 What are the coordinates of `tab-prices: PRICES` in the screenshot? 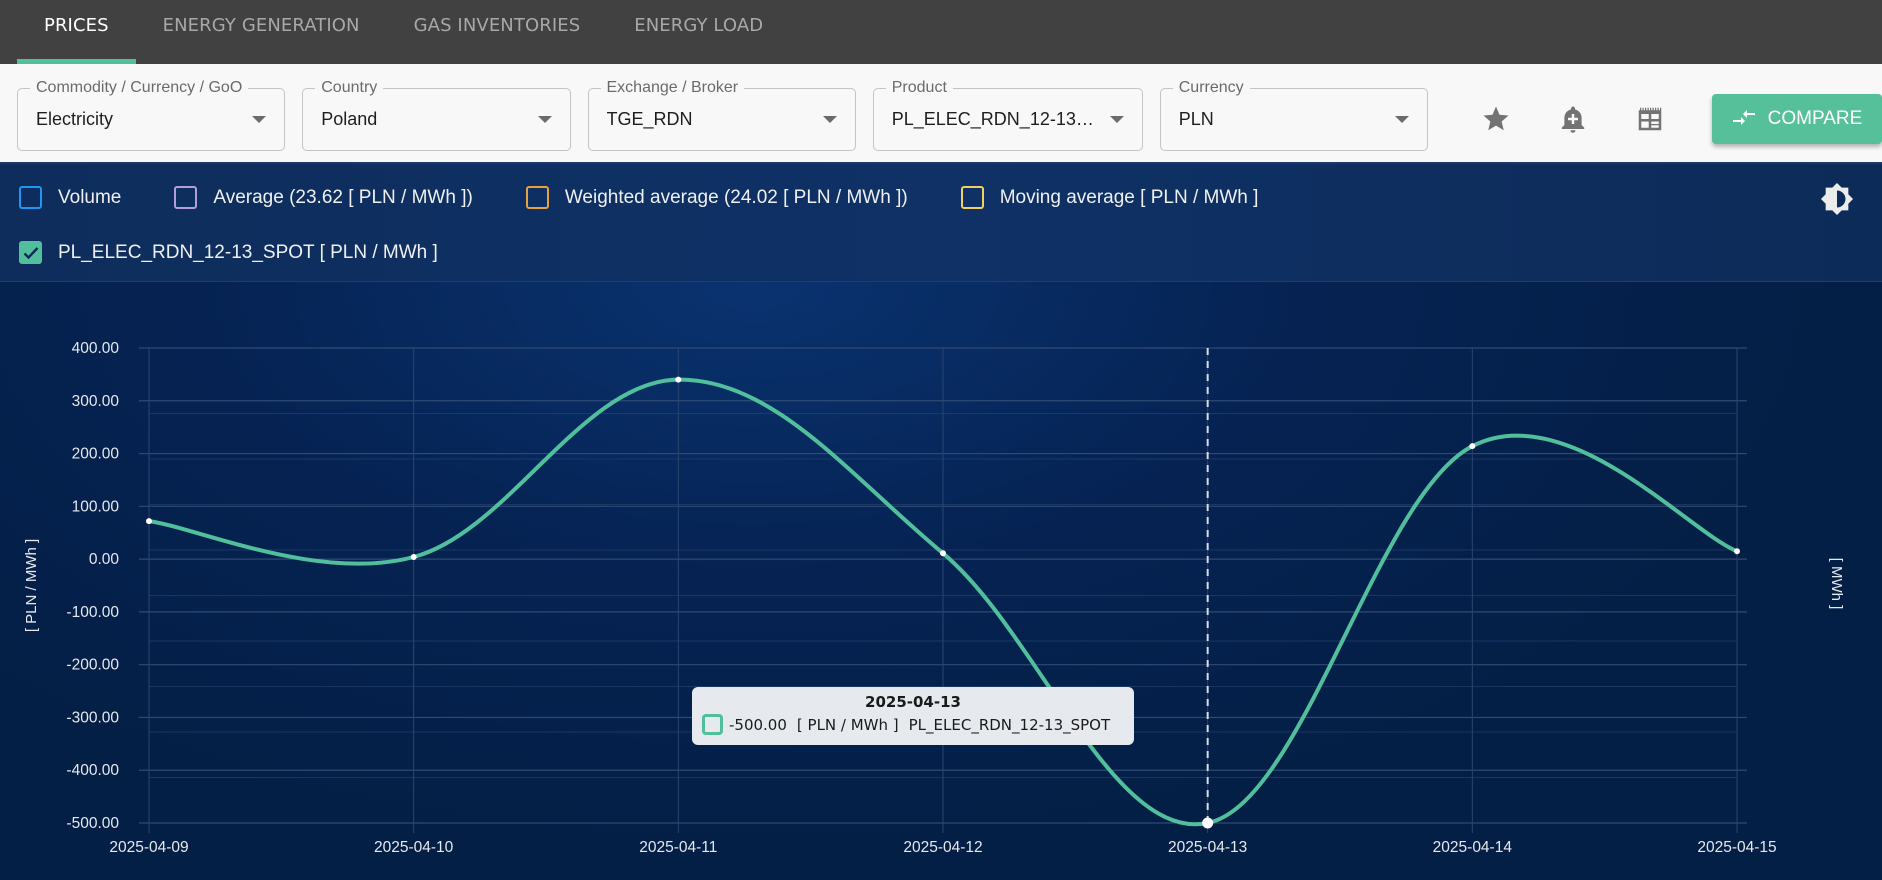 It's located at (76, 32).